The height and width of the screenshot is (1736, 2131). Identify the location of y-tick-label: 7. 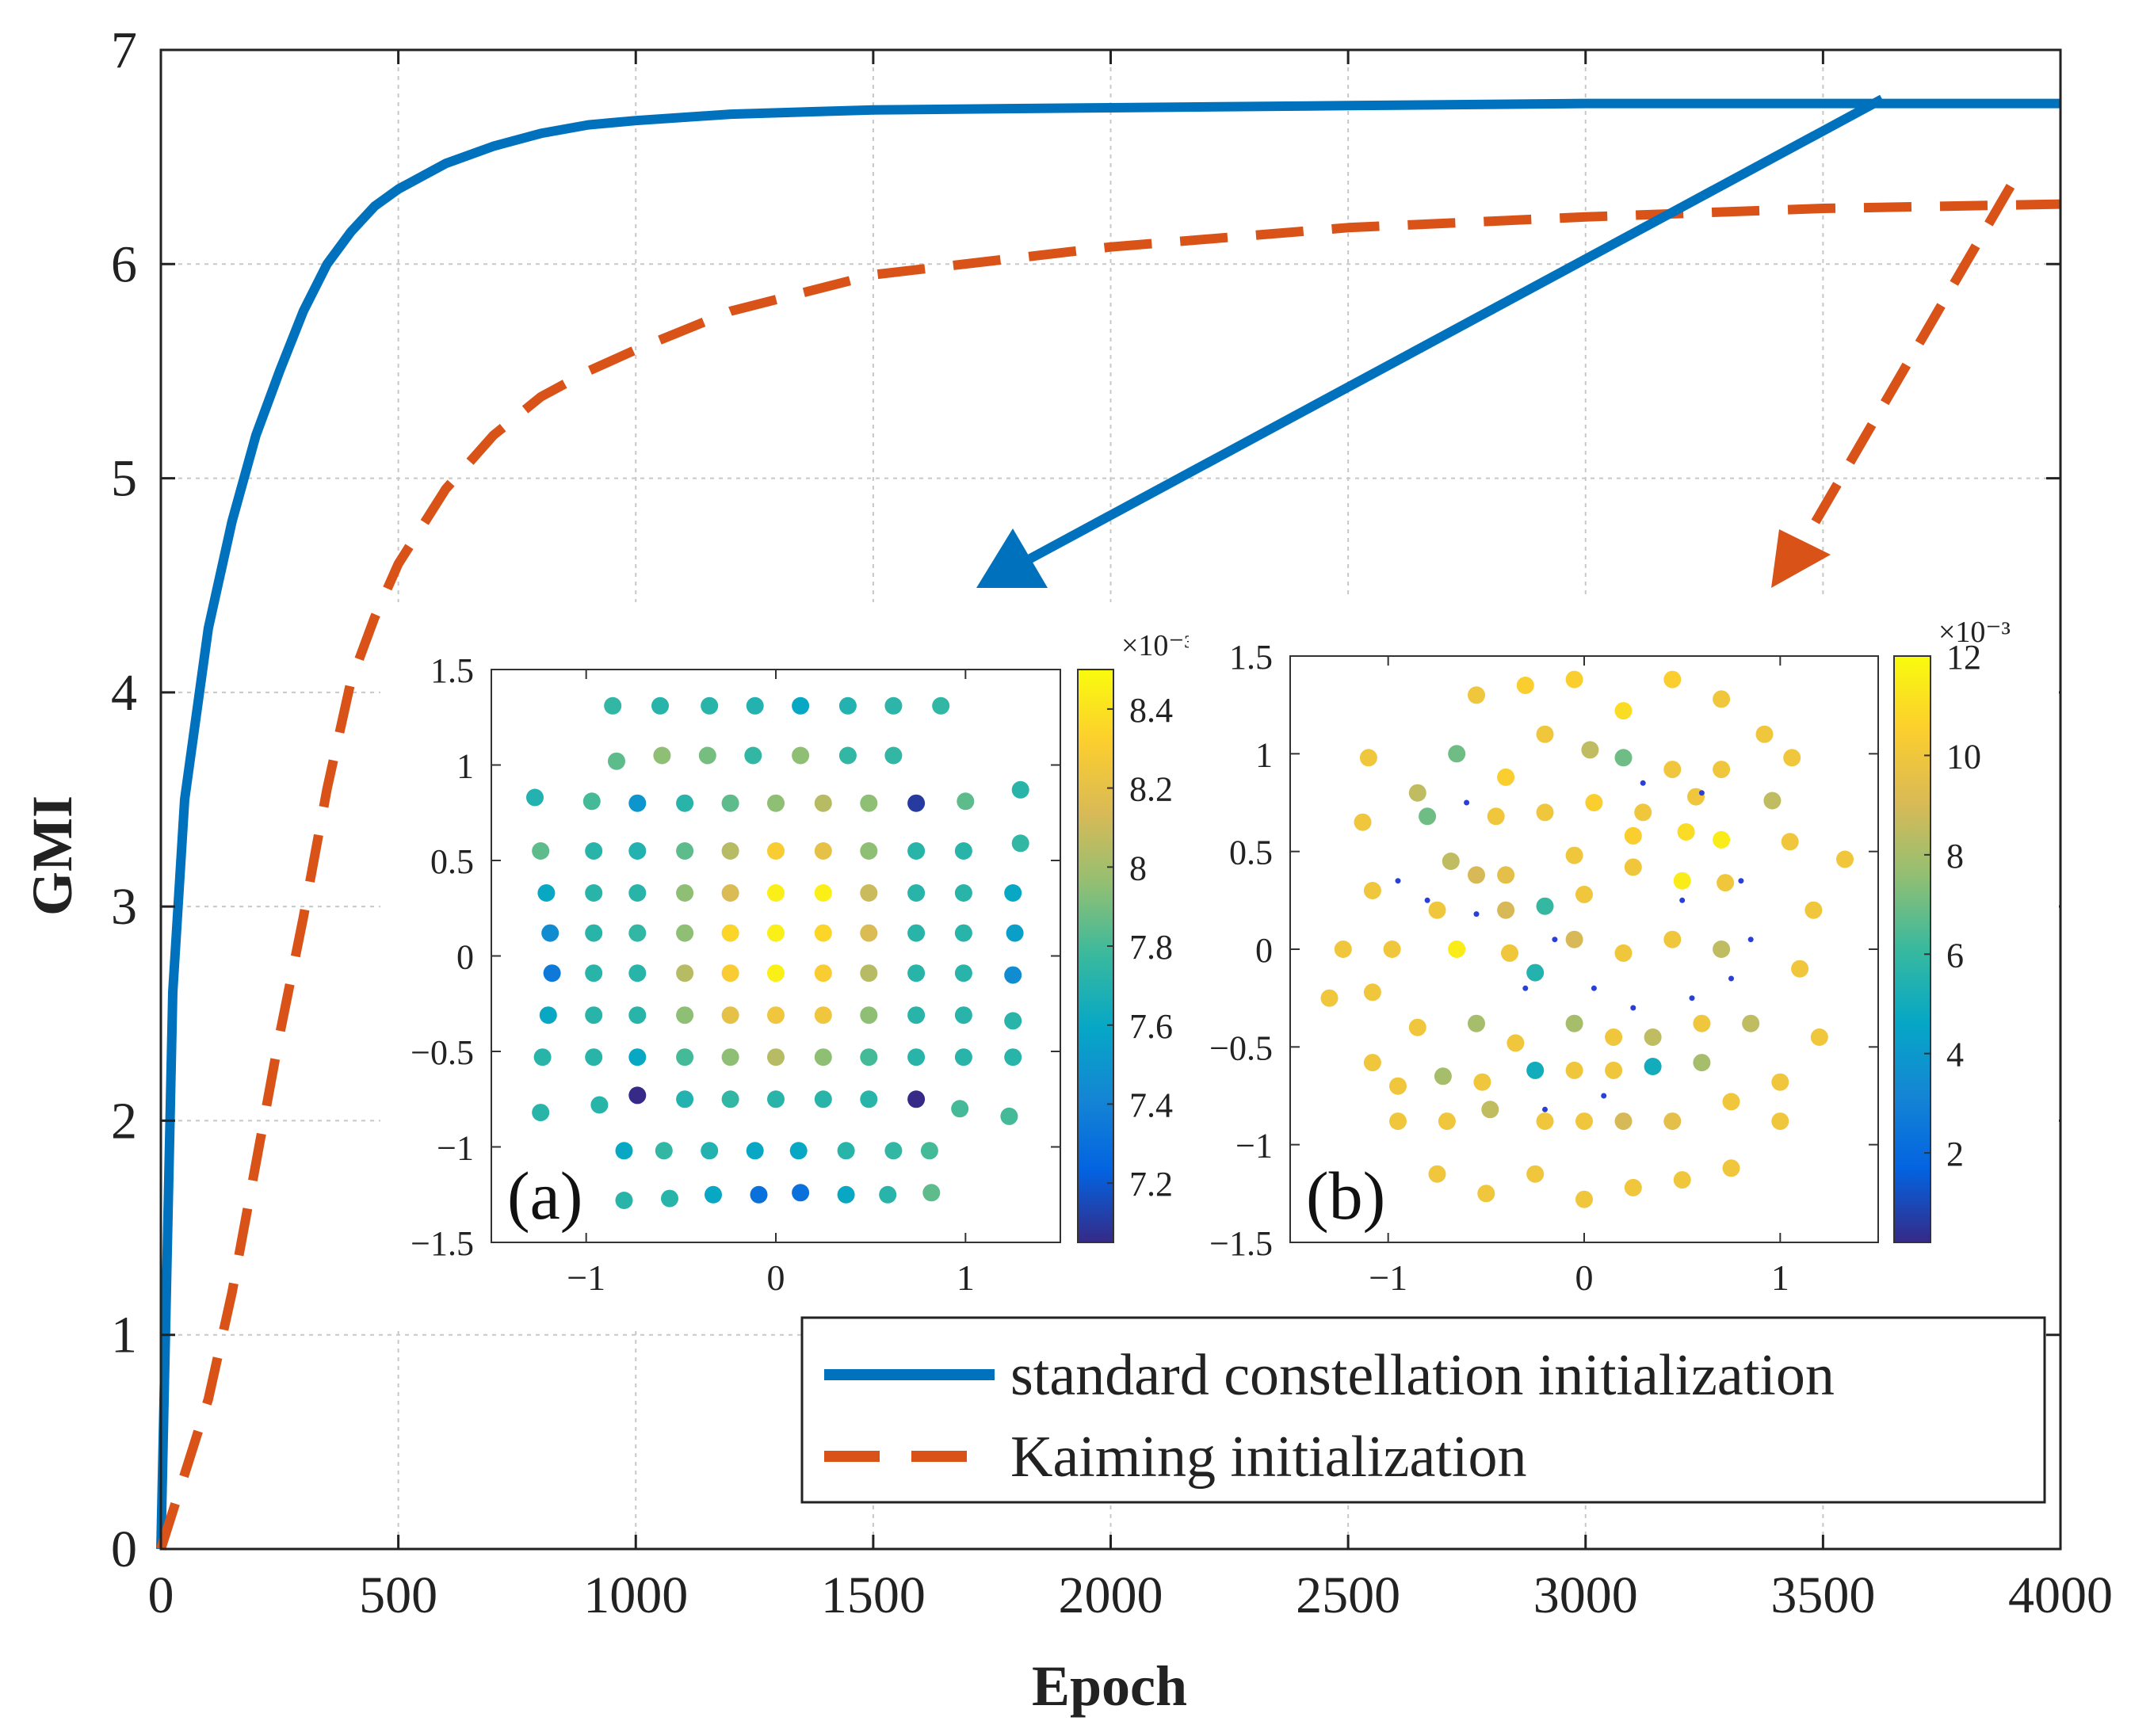
(124, 50).